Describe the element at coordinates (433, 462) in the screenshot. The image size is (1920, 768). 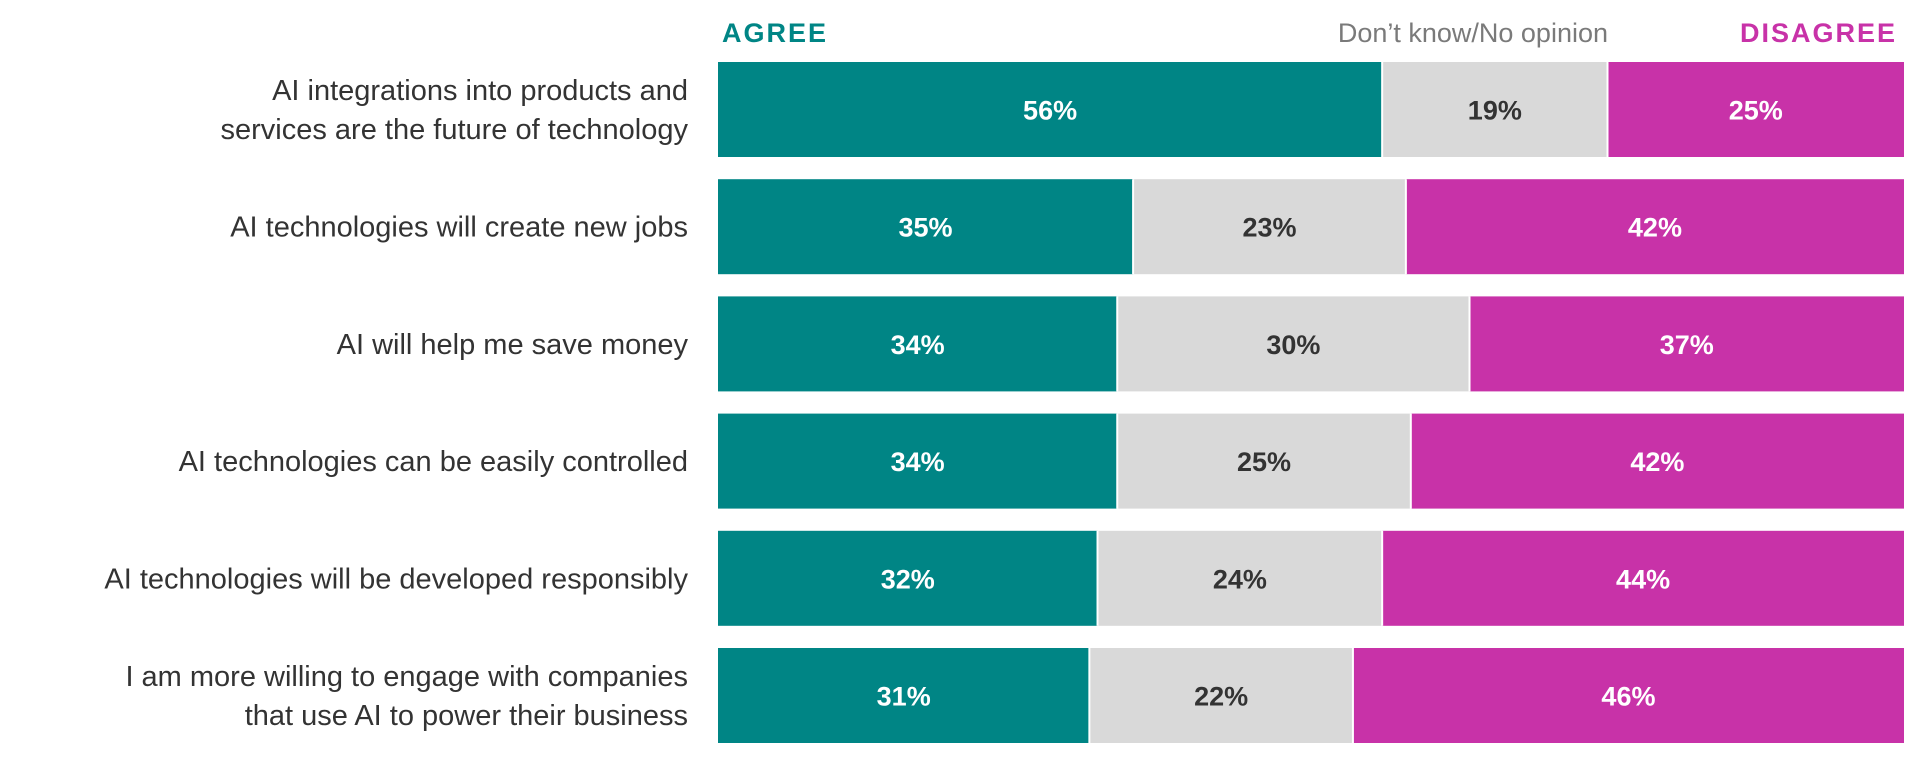
I see `category-label: AI technologies can be easily controlled` at that location.